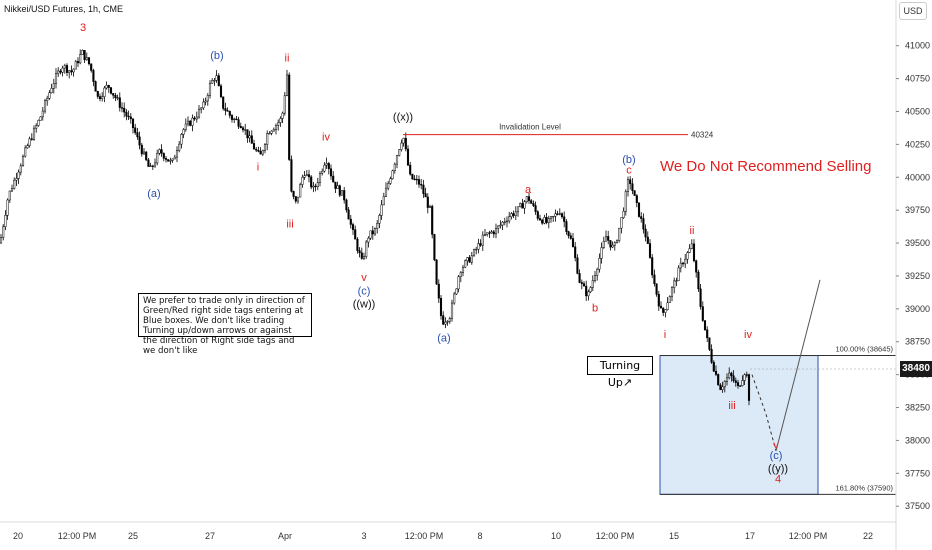 This screenshot has width=932, height=550. I want to click on currency-button: USD, so click(913, 11).